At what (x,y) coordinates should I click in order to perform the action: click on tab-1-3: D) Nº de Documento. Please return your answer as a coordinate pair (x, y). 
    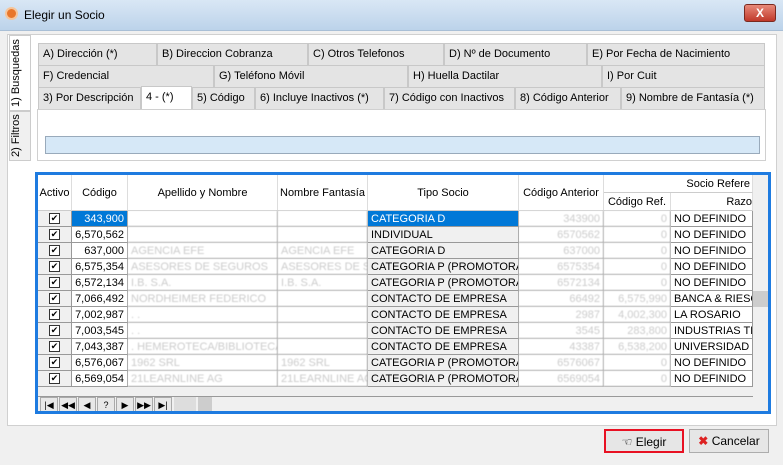
    Looking at the image, I should click on (515, 54).